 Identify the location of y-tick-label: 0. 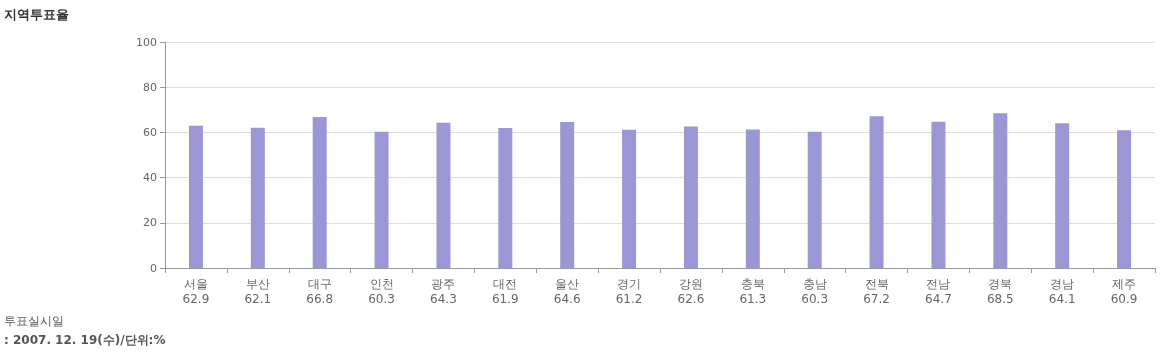
(153, 268).